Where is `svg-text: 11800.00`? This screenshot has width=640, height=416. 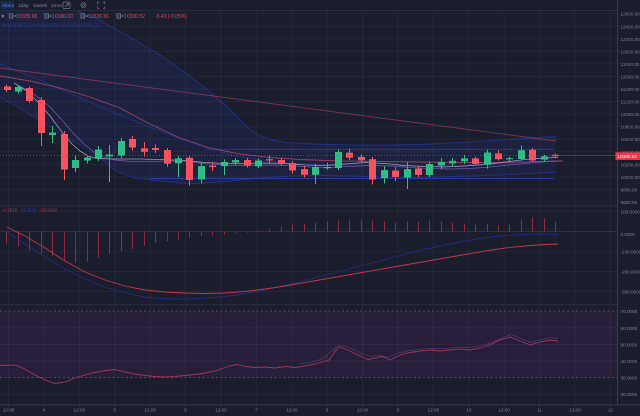
svg-text: 11800.00 is located at coordinates (630, 65).